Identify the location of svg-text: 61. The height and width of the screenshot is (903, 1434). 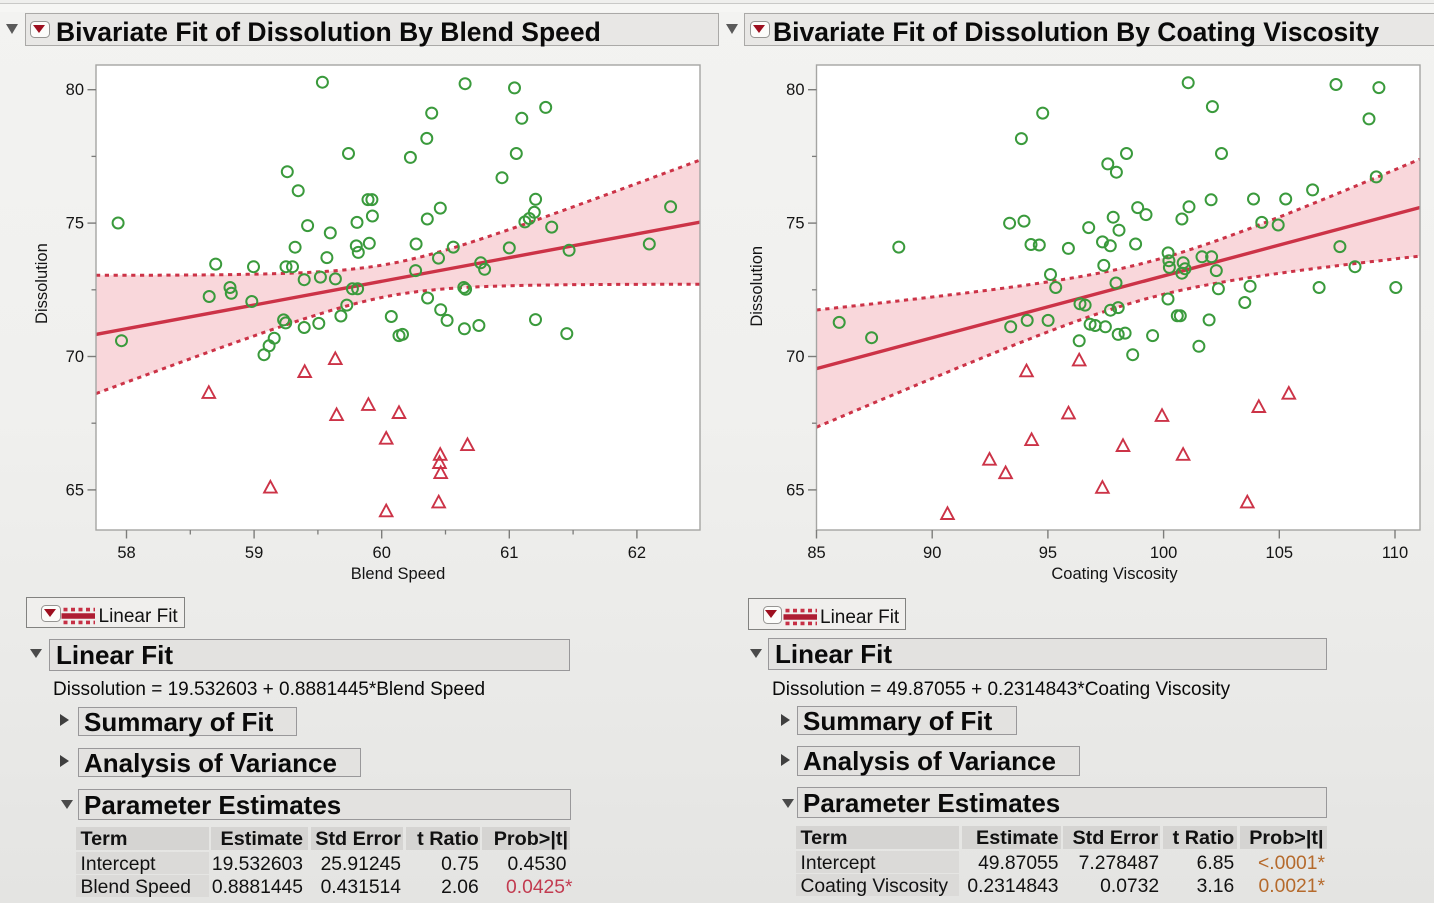
(509, 553).